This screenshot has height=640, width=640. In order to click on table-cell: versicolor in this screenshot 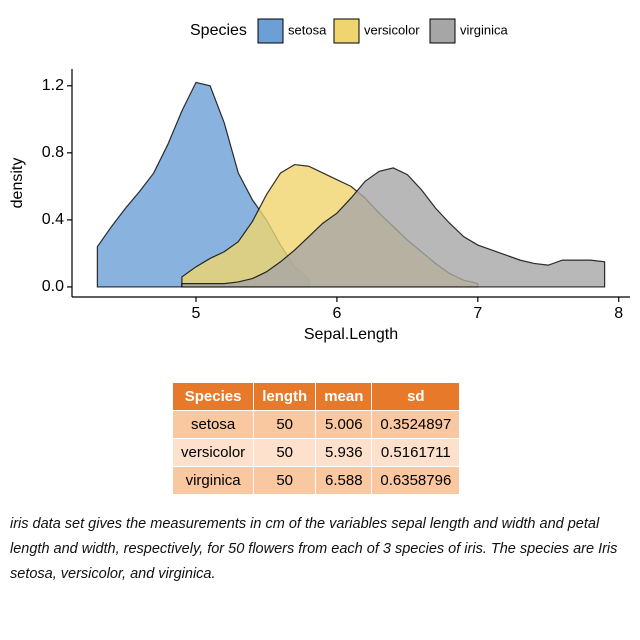, I will do `click(213, 452)`.